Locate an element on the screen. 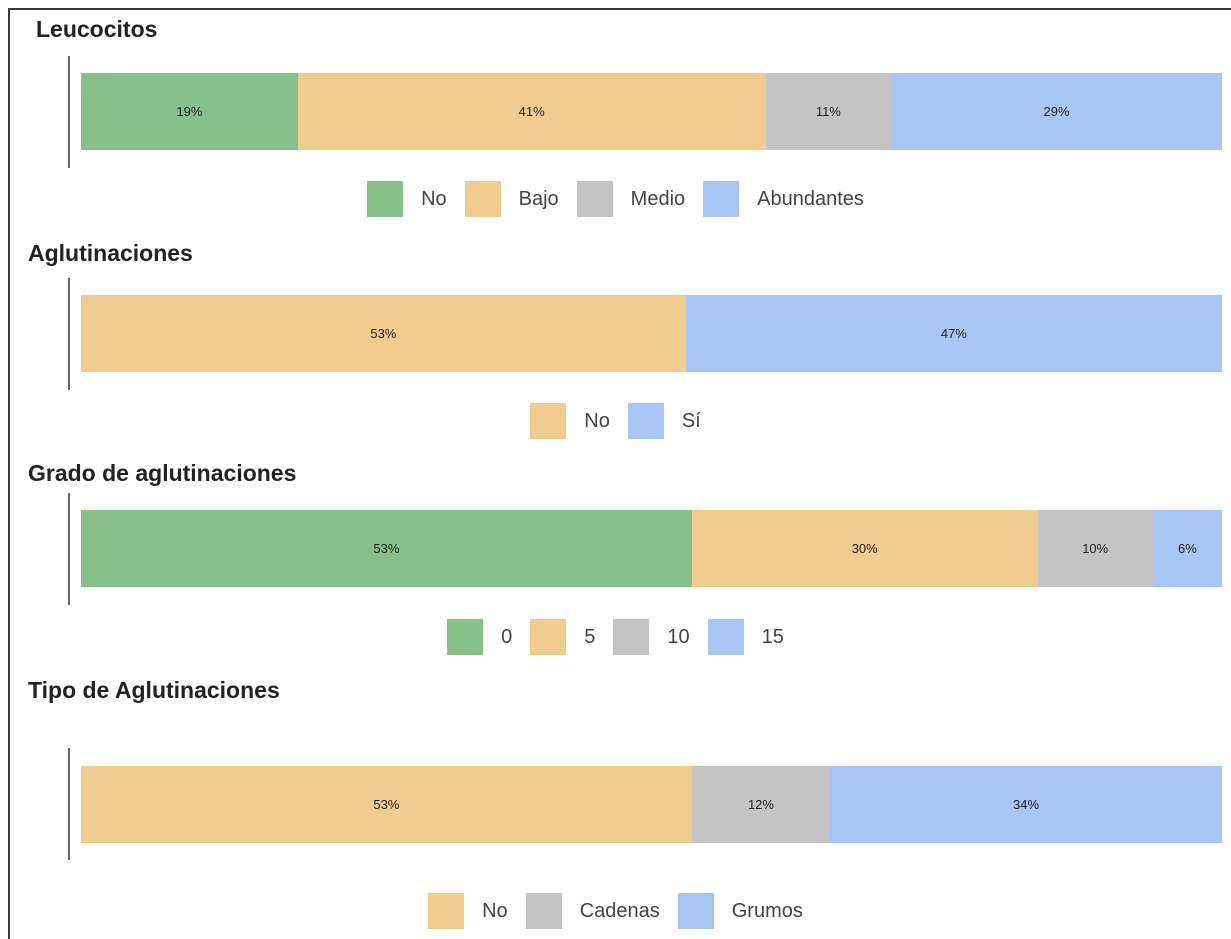 This screenshot has height=939, width=1231. data-label: 6% is located at coordinates (1187, 548).